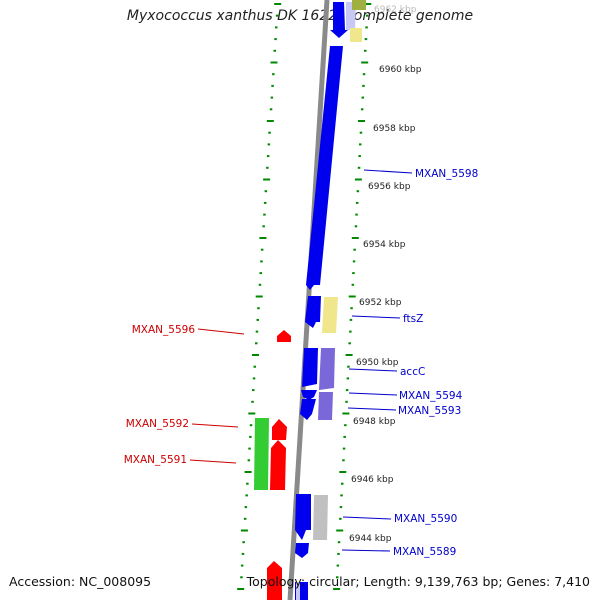 The image size is (600, 600). What do you see at coordinates (388, 171) in the screenshot?
I see `callout-mxan5598` at bounding box center [388, 171].